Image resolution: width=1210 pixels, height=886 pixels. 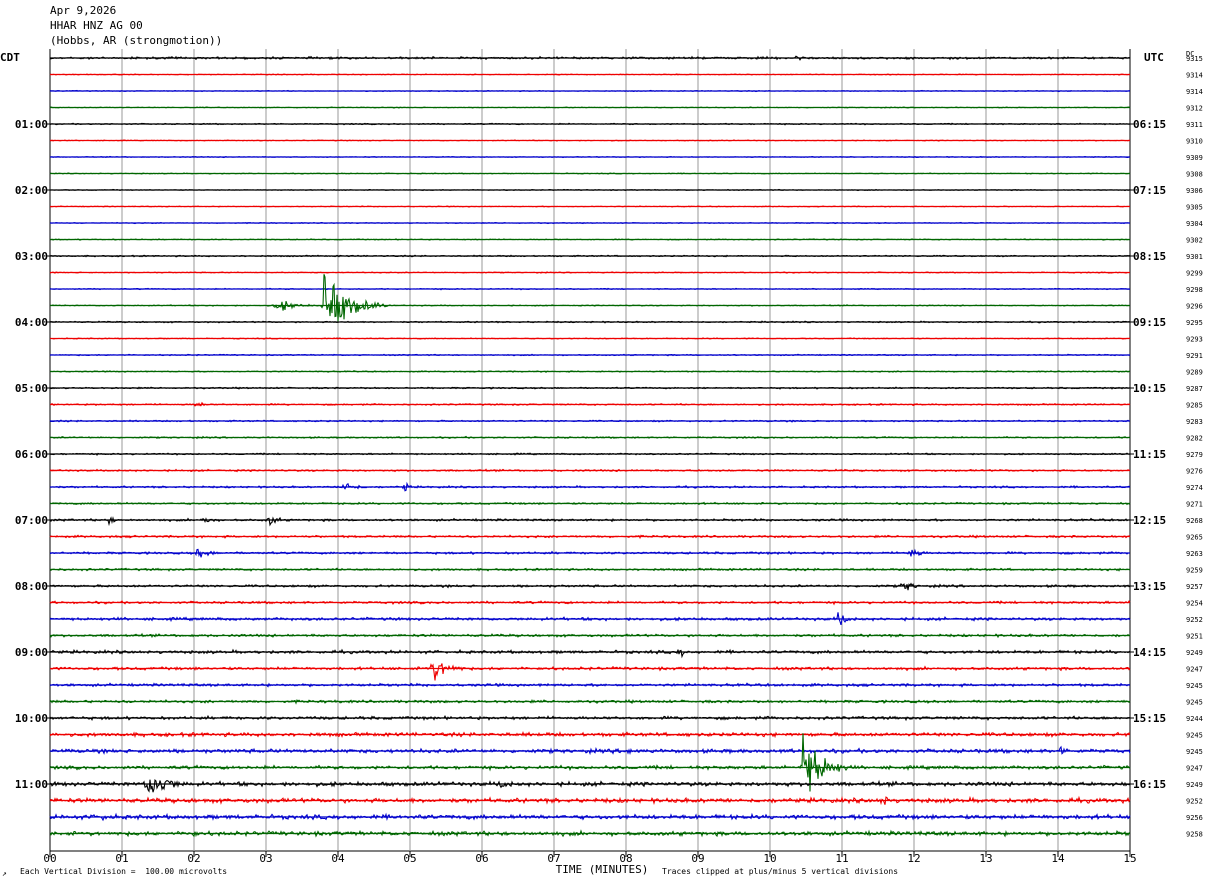 I want to click on right-hour-label: 14:15, so click(x=1149, y=652).